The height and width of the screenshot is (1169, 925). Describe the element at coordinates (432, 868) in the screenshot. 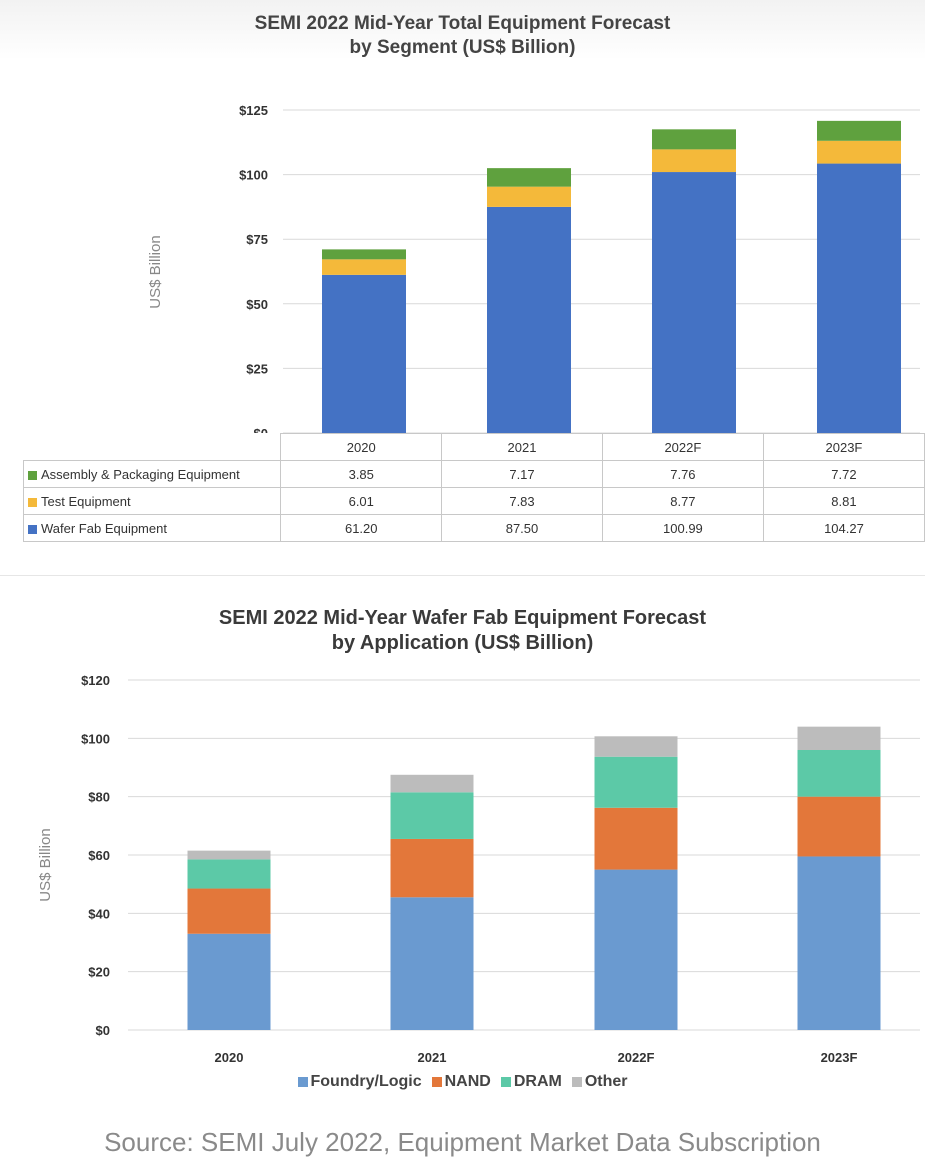

I see `application-bar-nand-2021` at that location.